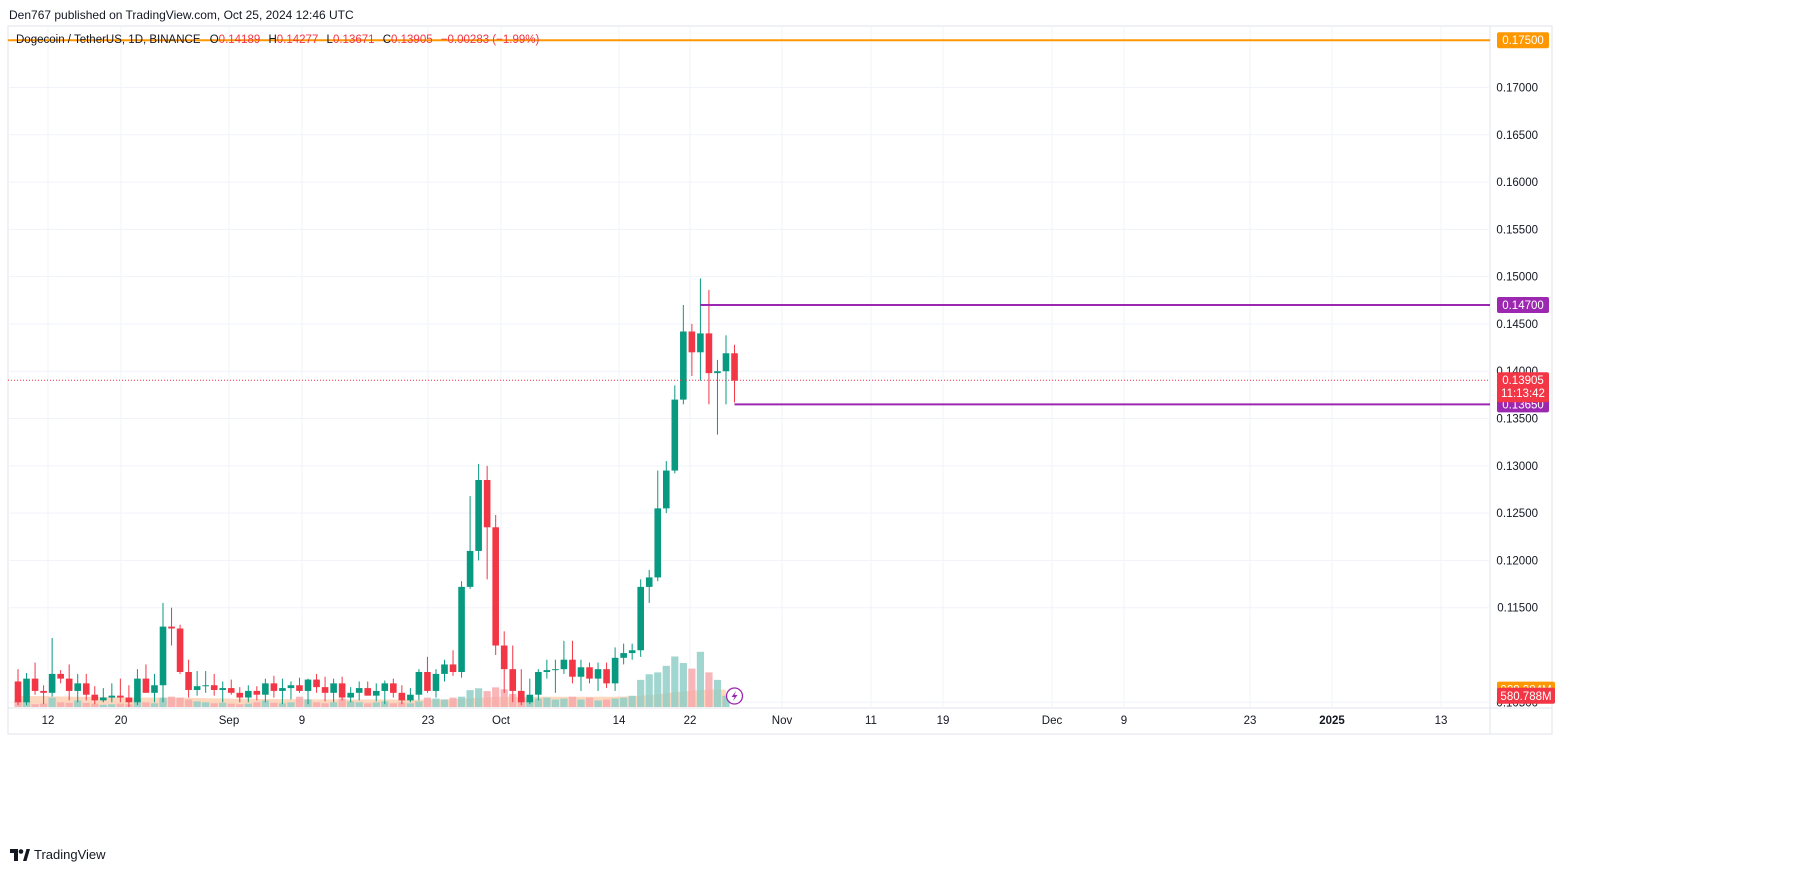  What do you see at coordinates (1517, 561) in the screenshot?
I see `y-tick-label: 0.12000` at bounding box center [1517, 561].